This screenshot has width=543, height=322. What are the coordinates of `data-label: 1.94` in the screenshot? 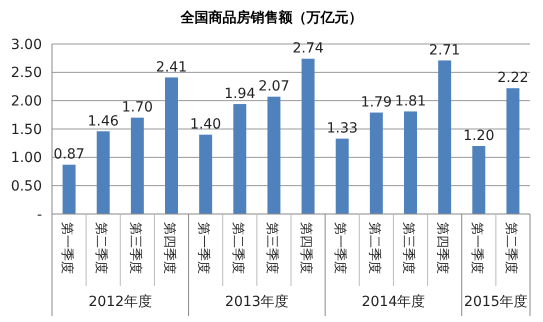 It's located at (240, 94).